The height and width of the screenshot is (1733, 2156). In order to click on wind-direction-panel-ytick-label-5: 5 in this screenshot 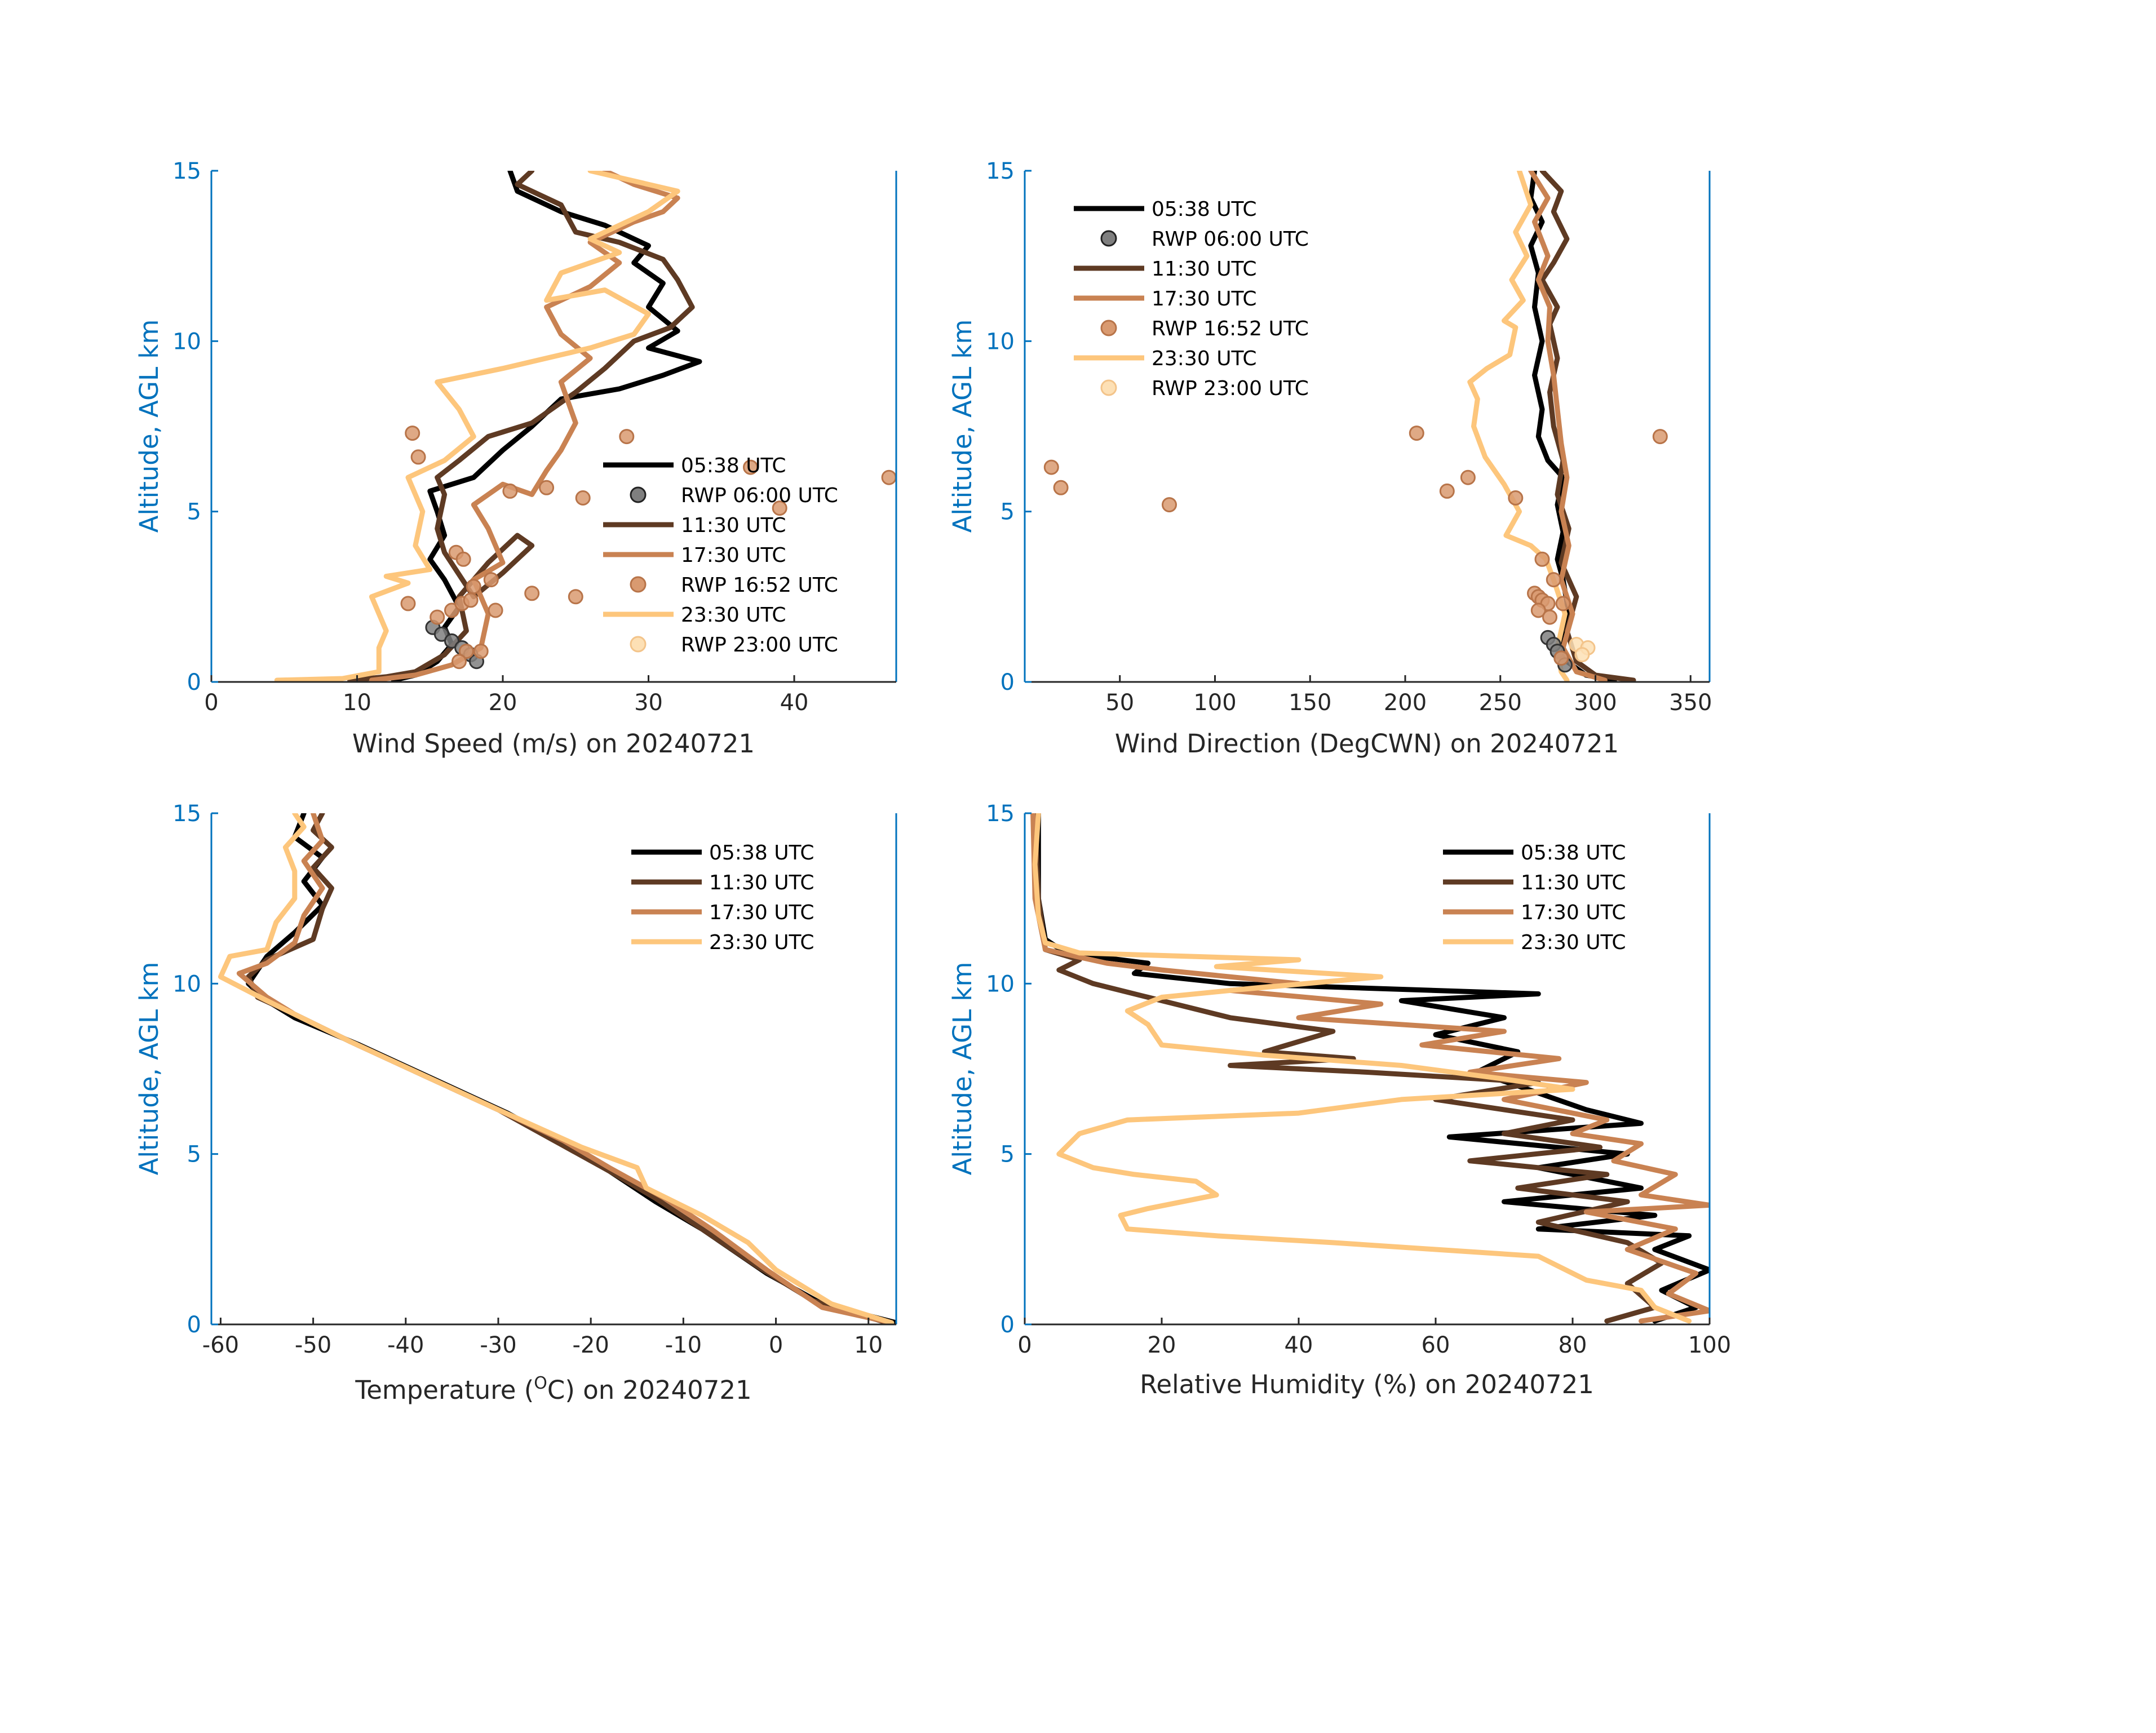, I will do `click(1008, 512)`.